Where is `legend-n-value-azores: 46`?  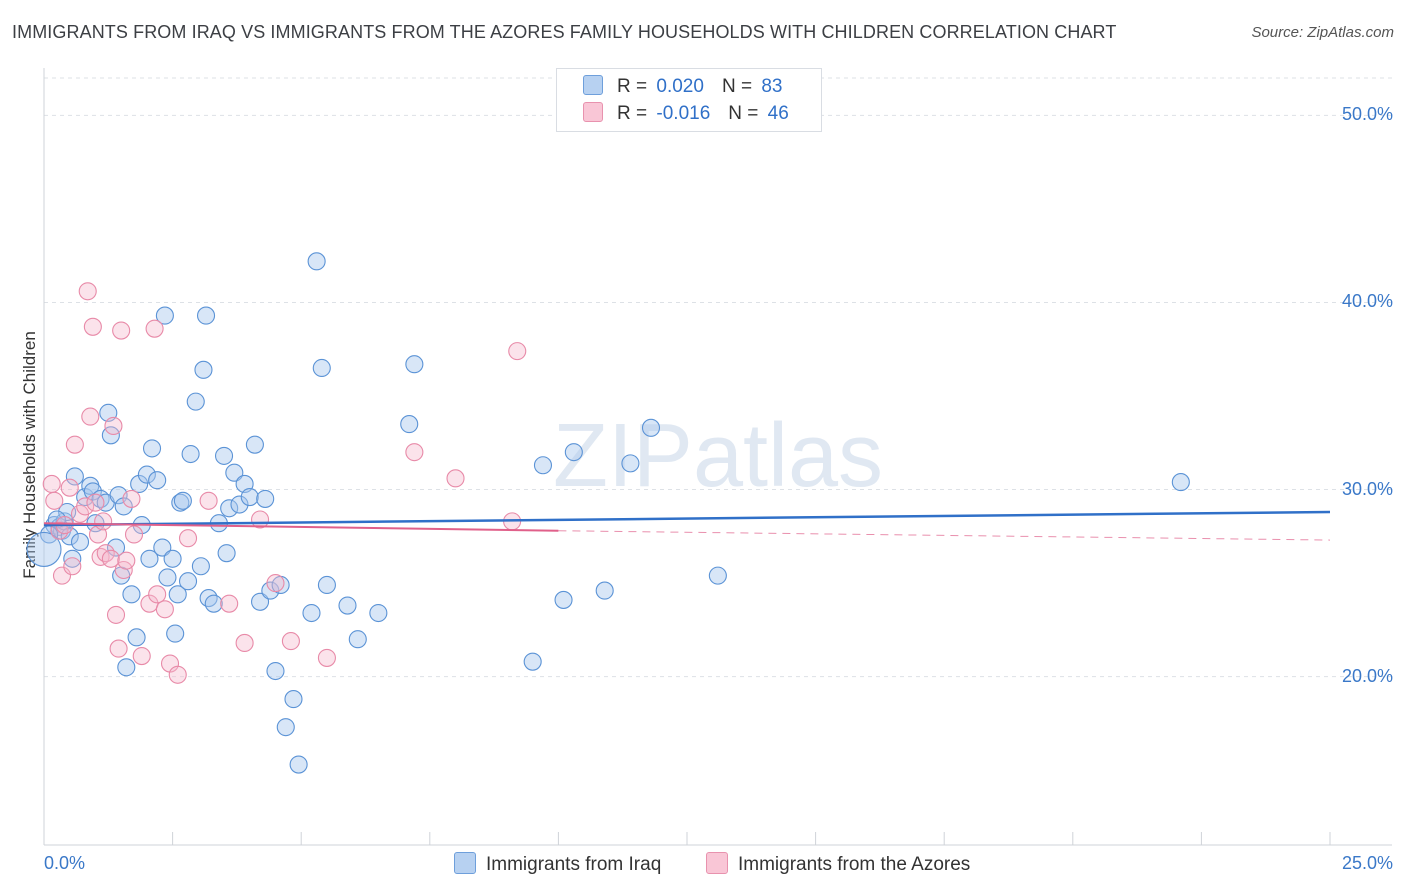
legend-n-value-azores: 46 is located at coordinates (778, 113).